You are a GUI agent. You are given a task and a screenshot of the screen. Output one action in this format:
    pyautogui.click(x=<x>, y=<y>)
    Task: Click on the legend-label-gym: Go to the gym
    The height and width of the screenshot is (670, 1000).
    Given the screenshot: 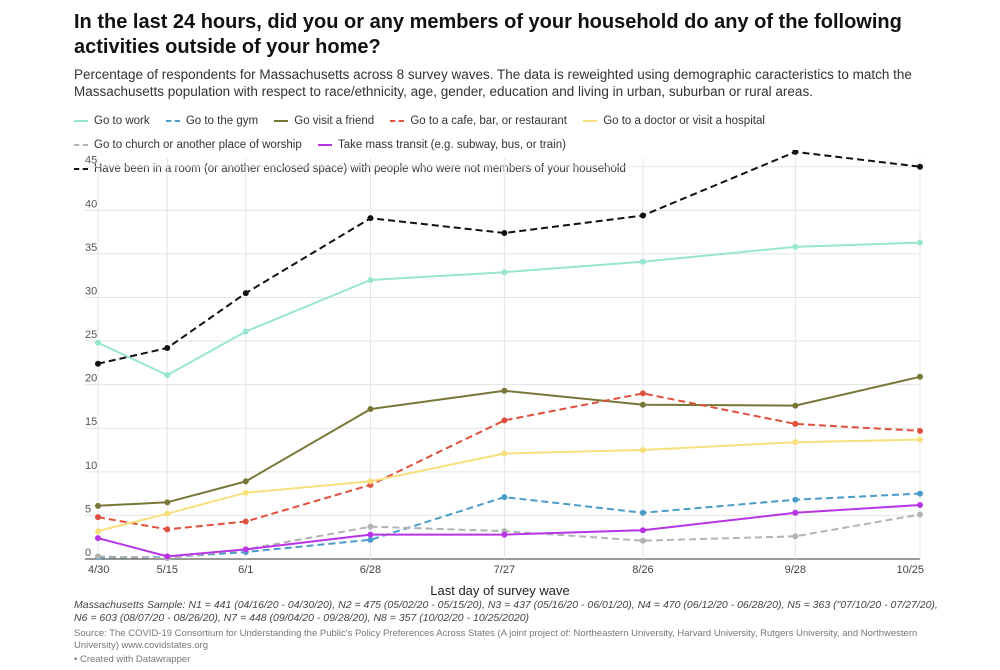 What is the action you would take?
    pyautogui.click(x=222, y=121)
    